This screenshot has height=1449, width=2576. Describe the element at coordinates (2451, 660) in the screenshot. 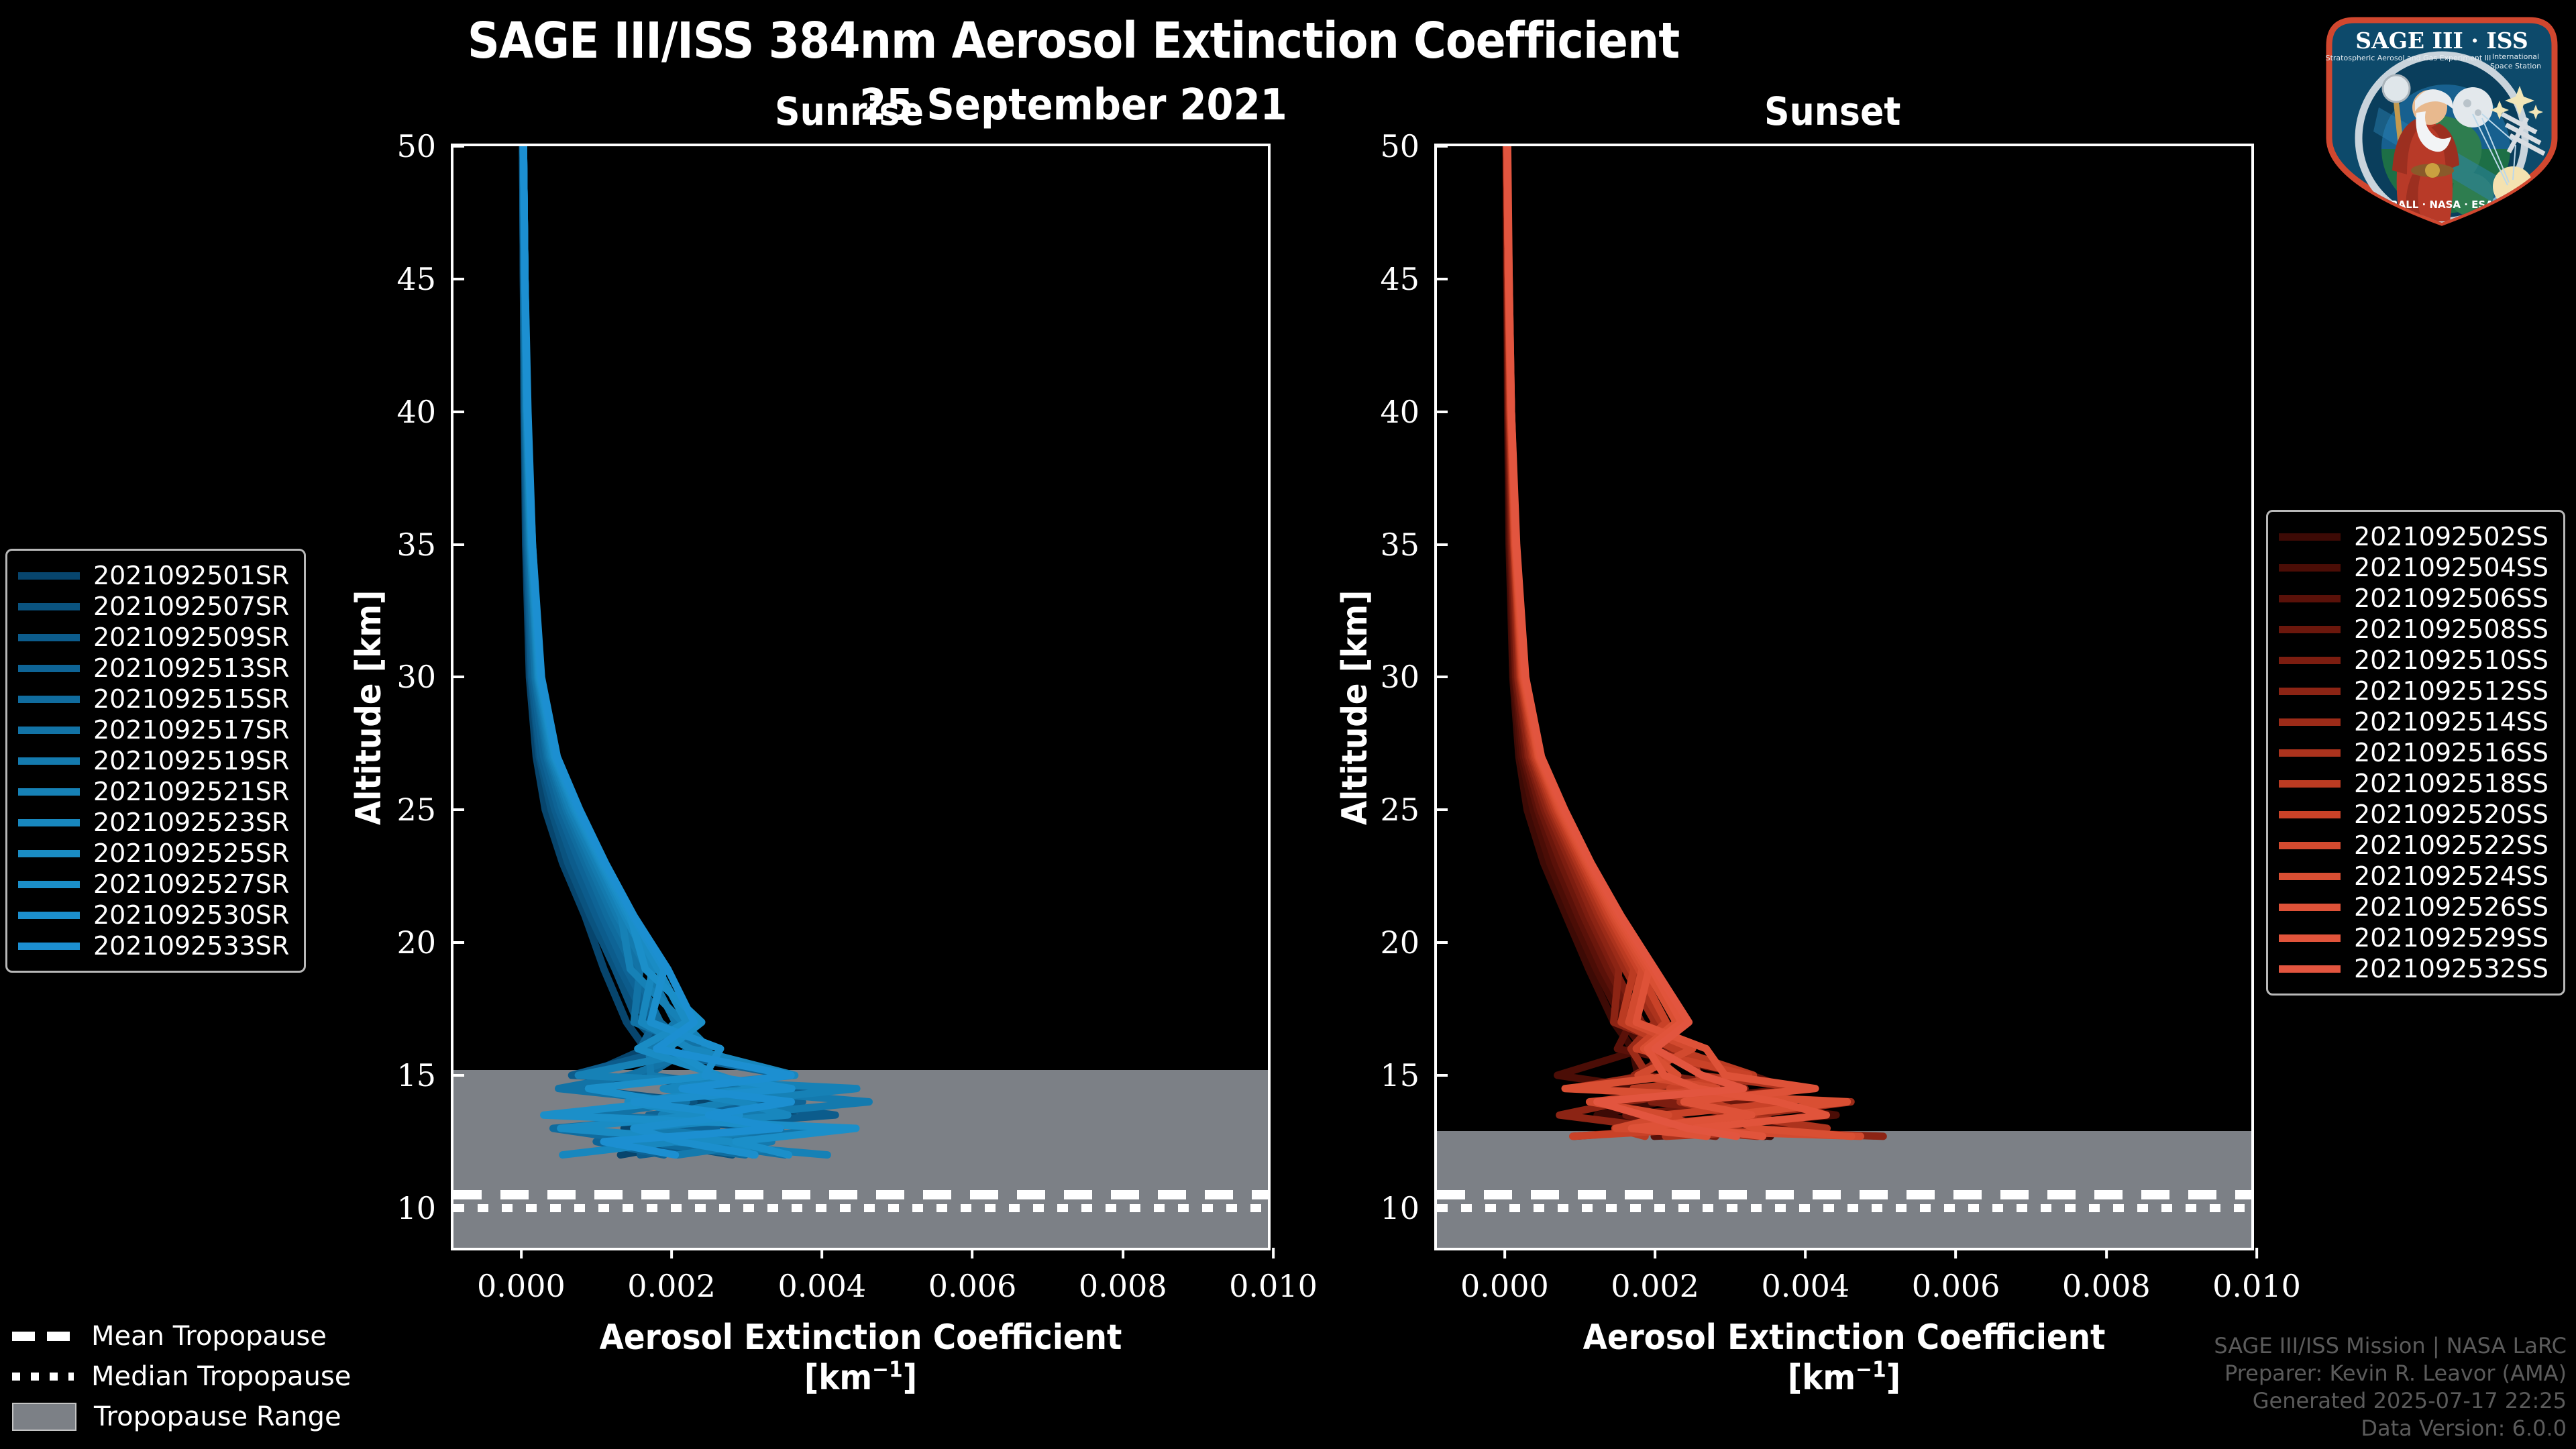

I see `legend-label: 2021092510SS` at that location.